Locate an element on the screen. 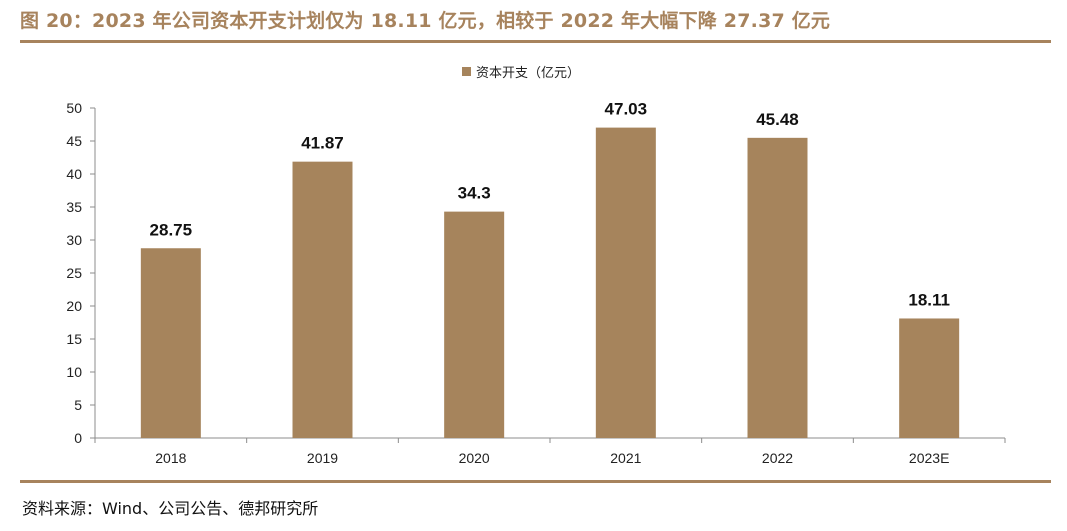 Image resolution: width=1067 pixels, height=531 pixels. legend-label: 资本开支（亿元） is located at coordinates (528, 73).